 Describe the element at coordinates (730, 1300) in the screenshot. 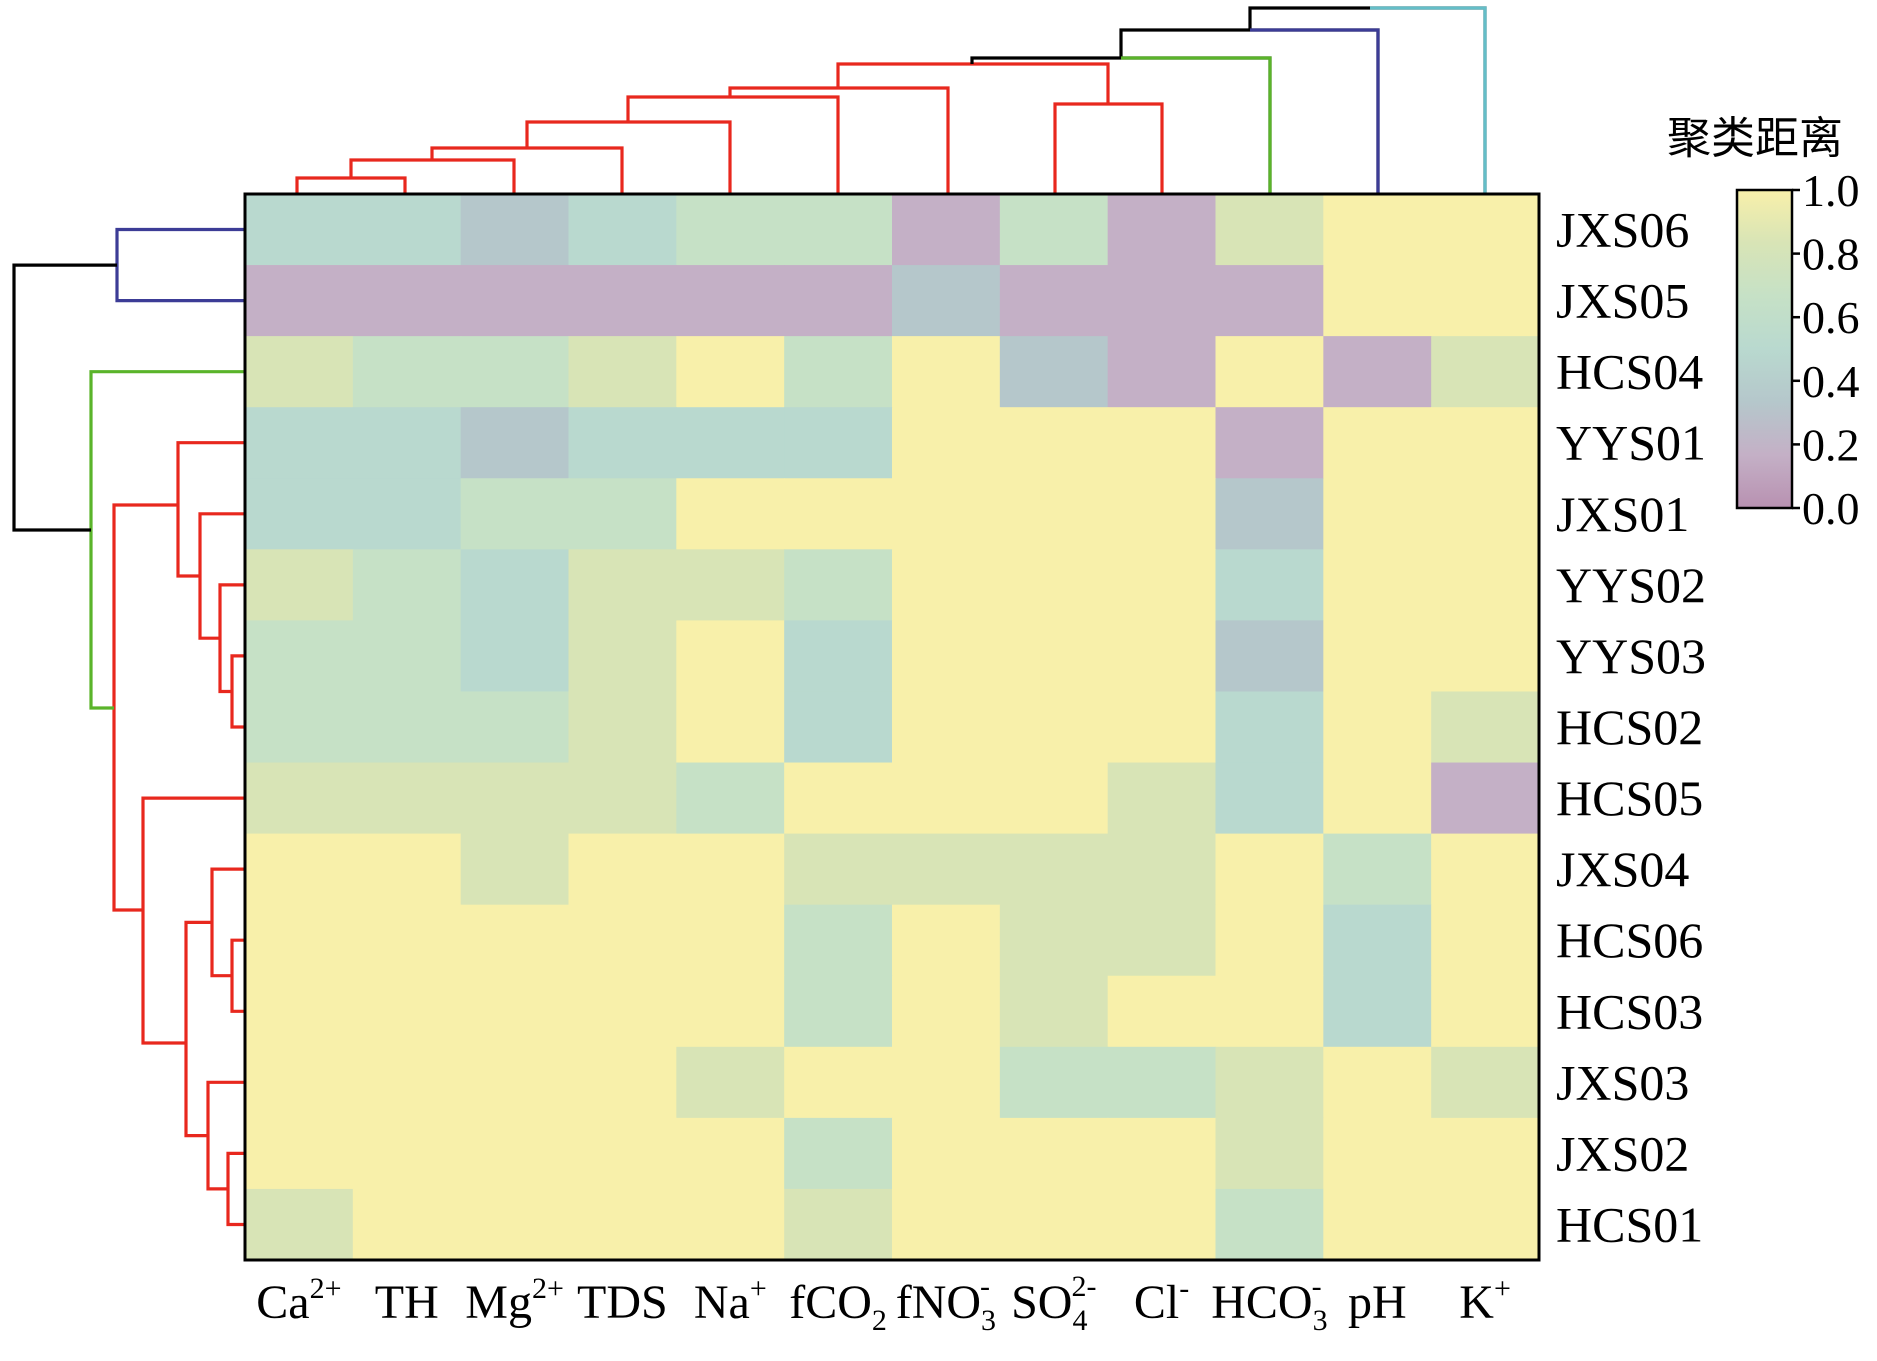

I see `column-label: Na+` at that location.